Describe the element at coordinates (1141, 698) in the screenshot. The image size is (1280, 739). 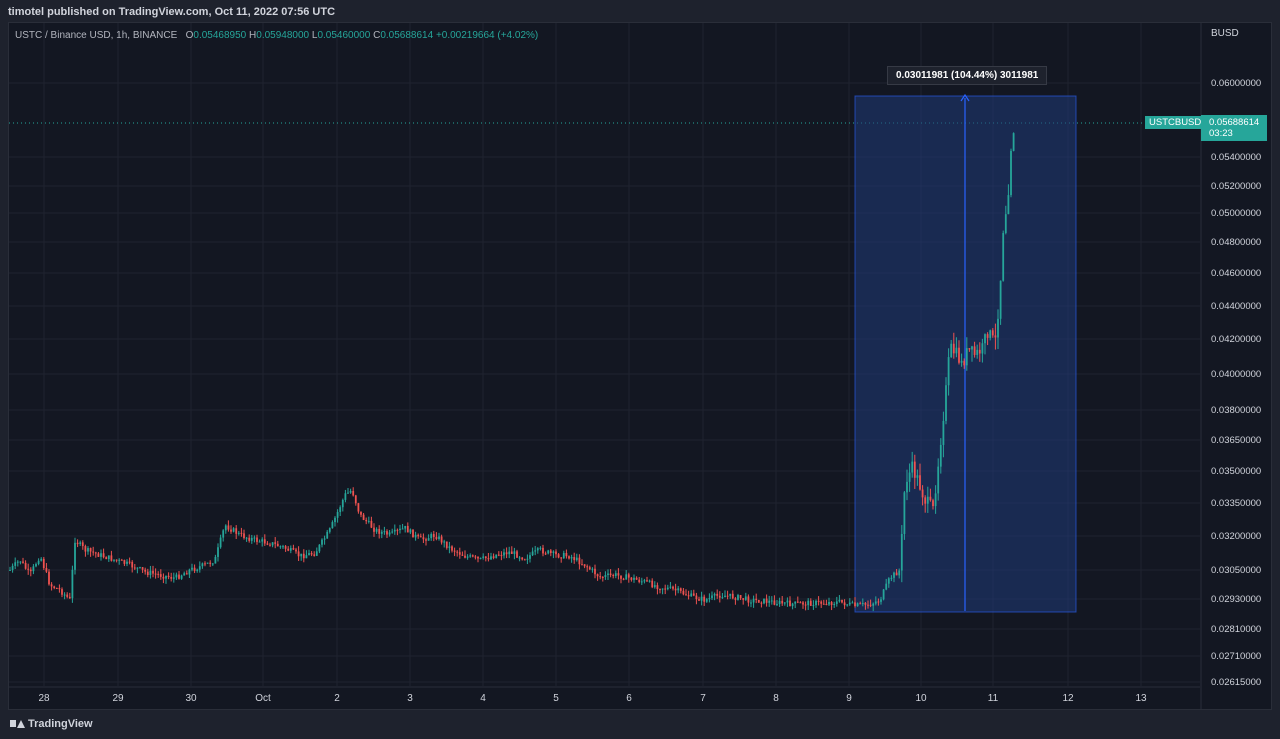
I see `date-tick-label: 13` at that location.